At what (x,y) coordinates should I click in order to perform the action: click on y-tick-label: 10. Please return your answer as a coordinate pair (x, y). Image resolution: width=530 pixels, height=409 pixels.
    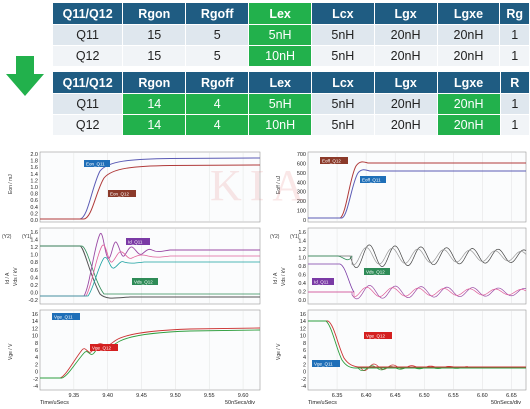
    Looking at the image, I should click on (303, 337).